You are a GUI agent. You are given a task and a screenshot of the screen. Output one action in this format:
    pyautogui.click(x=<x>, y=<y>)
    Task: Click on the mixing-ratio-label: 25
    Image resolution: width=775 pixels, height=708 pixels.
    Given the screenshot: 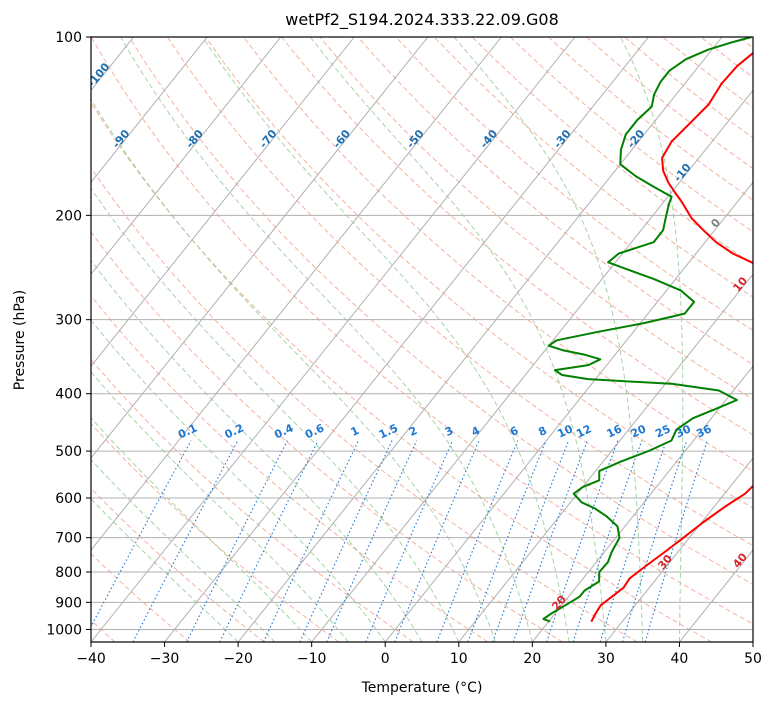 What is the action you would take?
    pyautogui.click(x=662, y=431)
    